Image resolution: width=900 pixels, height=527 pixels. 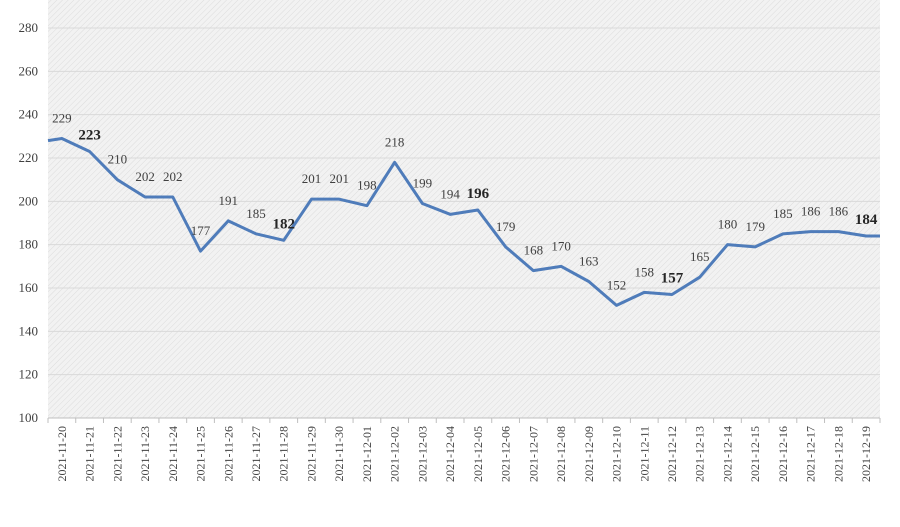 What do you see at coordinates (173, 454) in the screenshot?
I see `x-tick-label: 2021-11-24` at bounding box center [173, 454].